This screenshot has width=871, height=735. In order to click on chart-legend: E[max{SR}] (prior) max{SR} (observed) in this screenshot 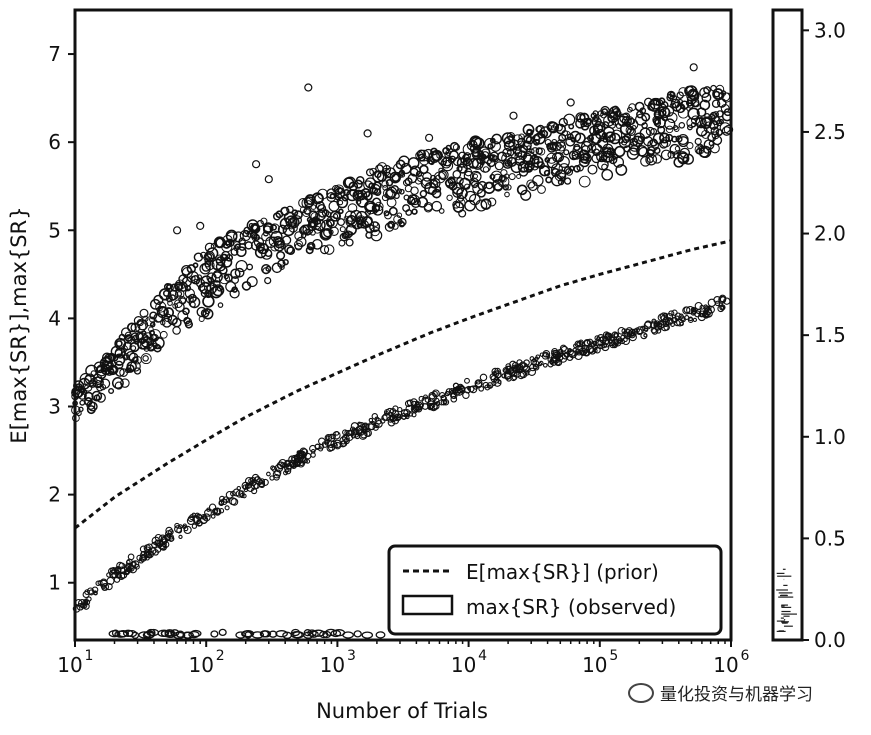, I will do `click(555, 590)`.